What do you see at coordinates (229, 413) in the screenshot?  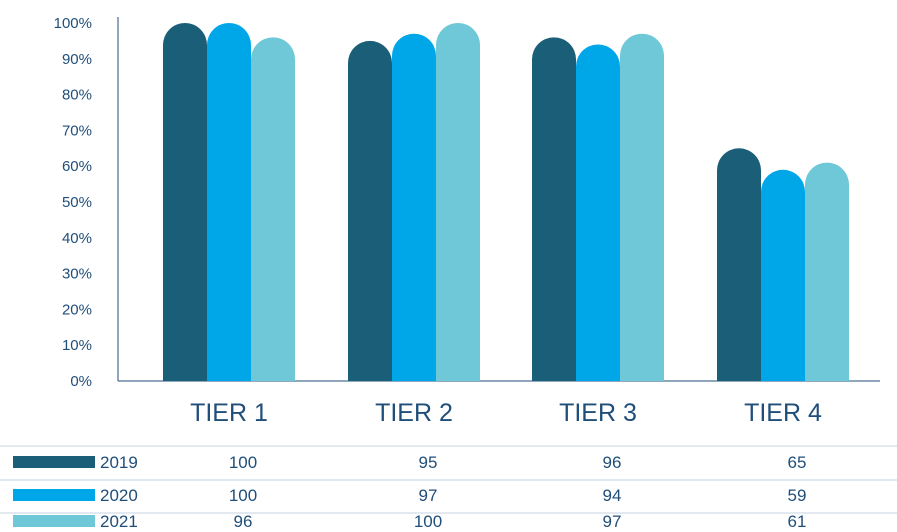 I see `x-category-label: TIER 1` at bounding box center [229, 413].